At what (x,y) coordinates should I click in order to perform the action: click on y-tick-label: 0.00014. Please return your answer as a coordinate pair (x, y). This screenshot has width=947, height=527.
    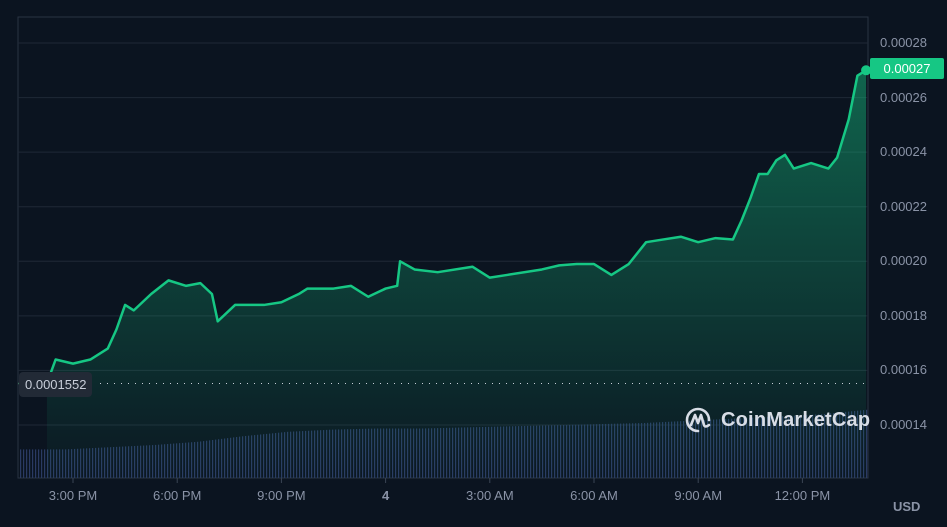
    Looking at the image, I should click on (903, 424).